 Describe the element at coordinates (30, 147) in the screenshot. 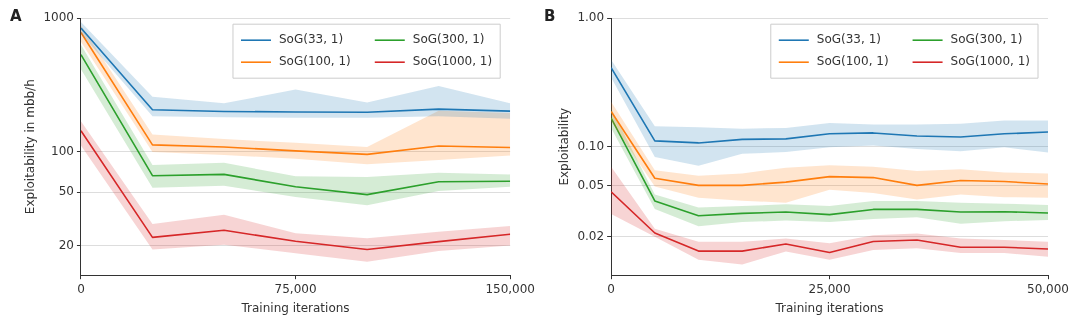

I see `y-axis-title: Exploitability in mbb/h` at that location.